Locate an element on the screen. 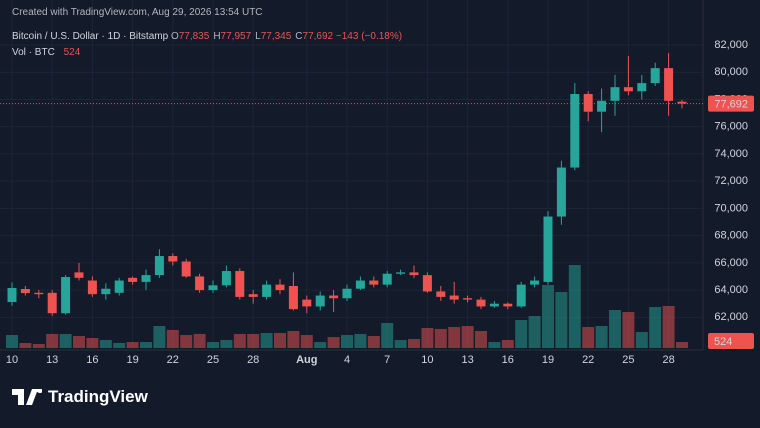  x-tick-label: 25 is located at coordinates (628, 360).